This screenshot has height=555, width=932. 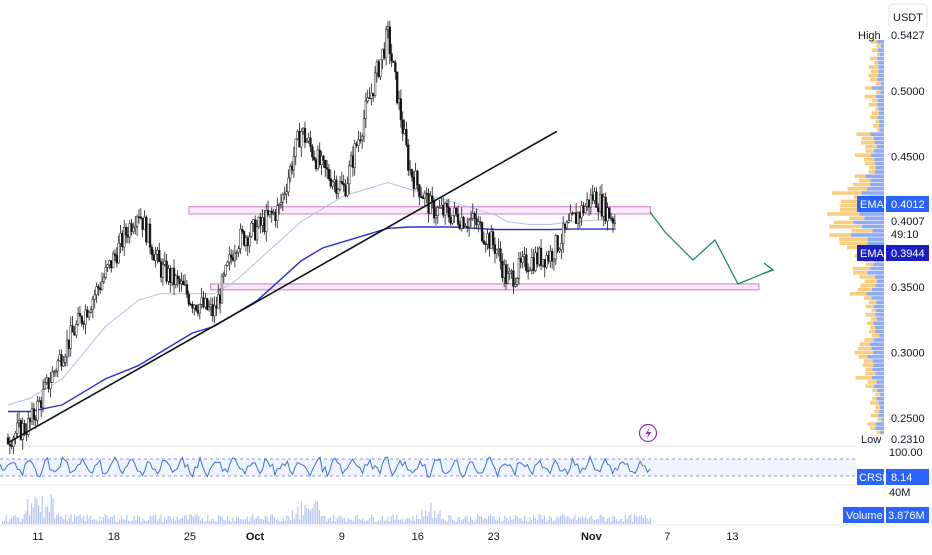 What do you see at coordinates (908, 255) in the screenshot?
I see `price-axis: 0.5000 0.4500 0.3500 0.3000 0.2500` at bounding box center [908, 255].